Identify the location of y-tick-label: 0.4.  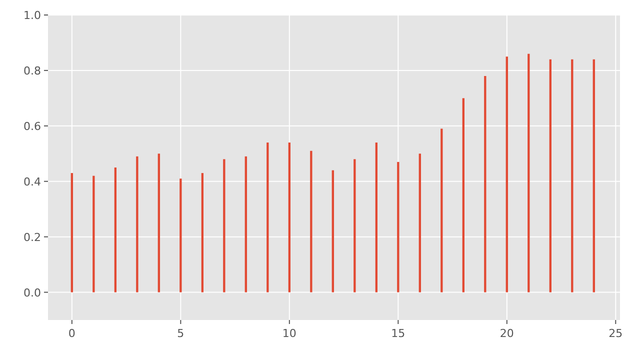
(32, 181).